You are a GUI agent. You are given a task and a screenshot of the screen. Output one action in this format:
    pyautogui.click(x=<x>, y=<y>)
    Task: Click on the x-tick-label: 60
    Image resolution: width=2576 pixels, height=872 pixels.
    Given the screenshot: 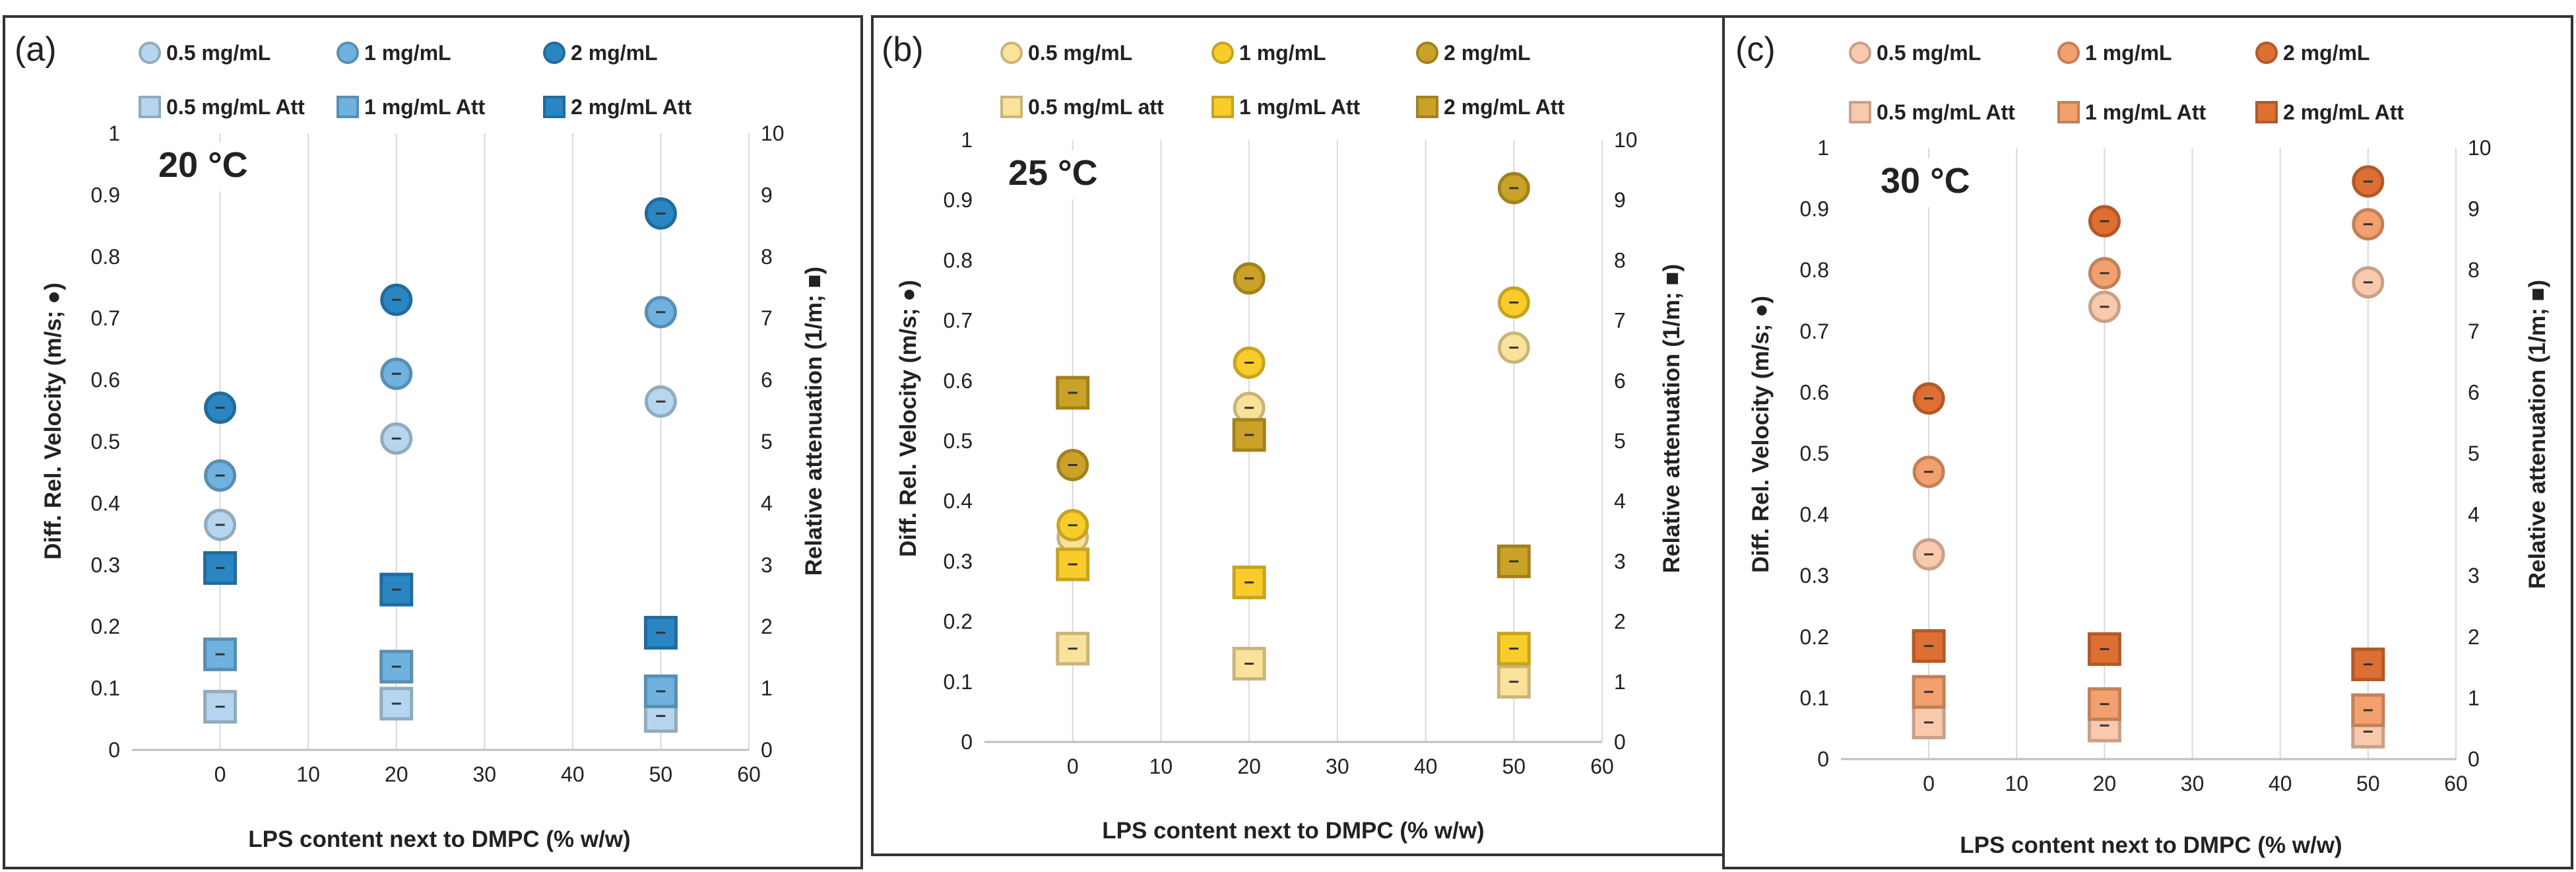 What is the action you would take?
    pyautogui.click(x=1602, y=766)
    